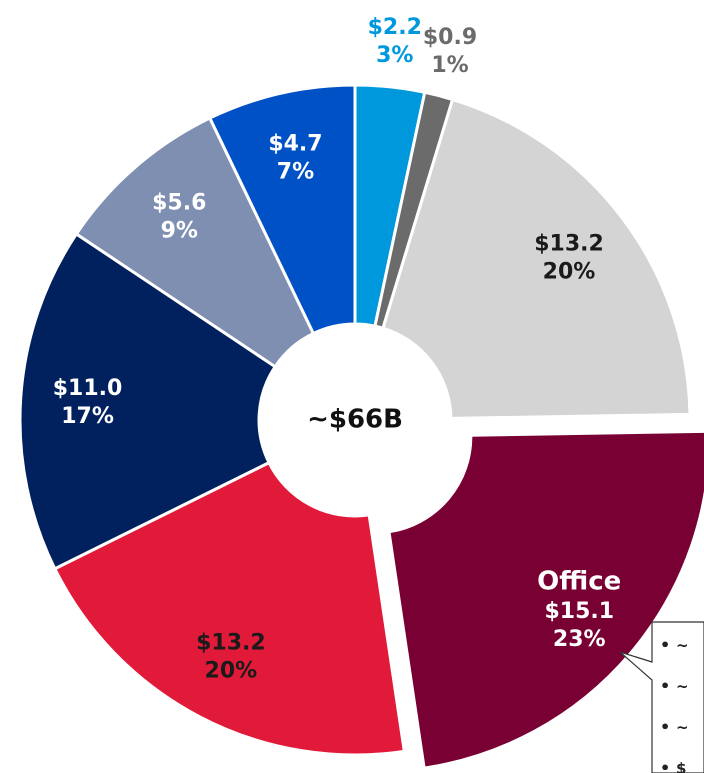 Image resolution: width=704 pixels, height=773 pixels. Describe the element at coordinates (394, 55) in the screenshot. I see `share-label: 3%` at that location.